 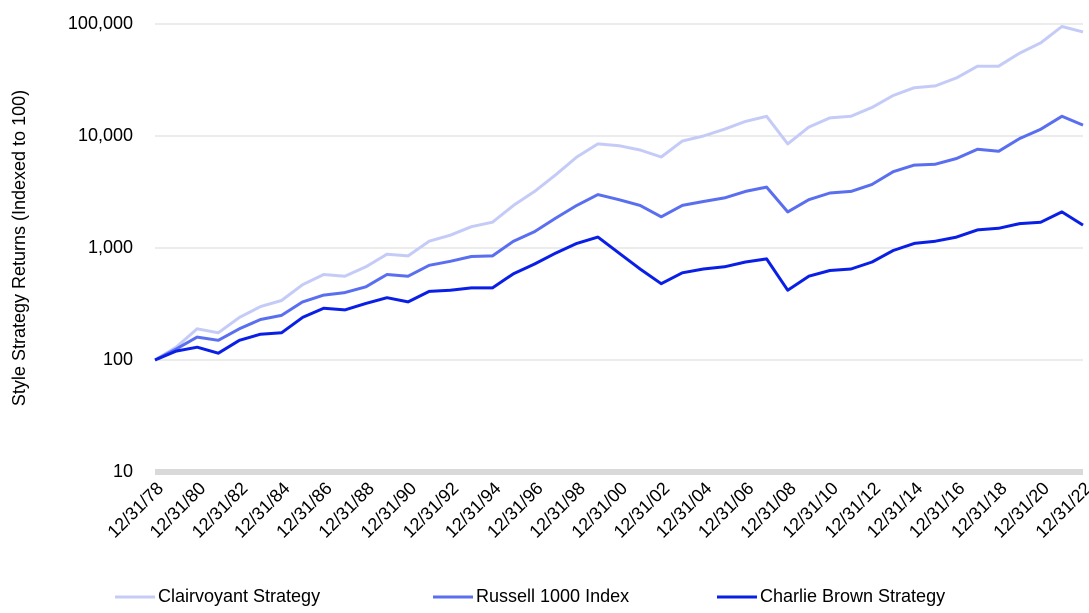 What do you see at coordinates (19, 248) in the screenshot?
I see `y-axis-title: Style Strategy Returns (Indexed to 100)` at bounding box center [19, 248].